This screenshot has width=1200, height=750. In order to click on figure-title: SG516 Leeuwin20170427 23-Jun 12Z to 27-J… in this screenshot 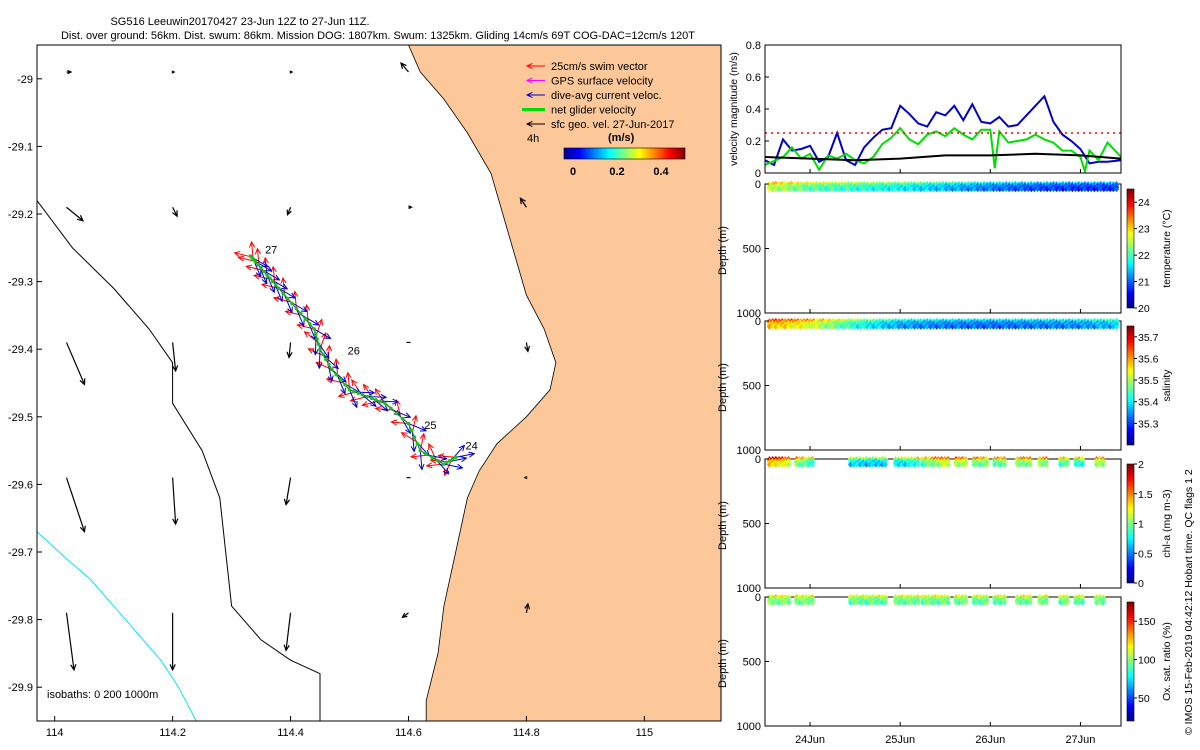, I will do `click(239, 22)`.